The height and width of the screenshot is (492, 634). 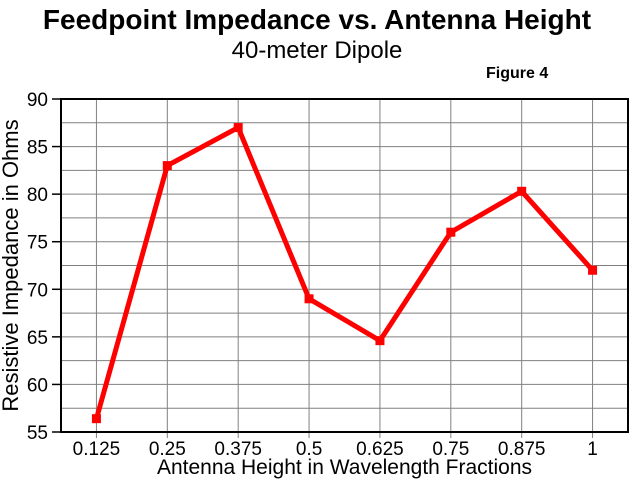 What do you see at coordinates (37, 195) in the screenshot?
I see `y-tick-label: 80` at bounding box center [37, 195].